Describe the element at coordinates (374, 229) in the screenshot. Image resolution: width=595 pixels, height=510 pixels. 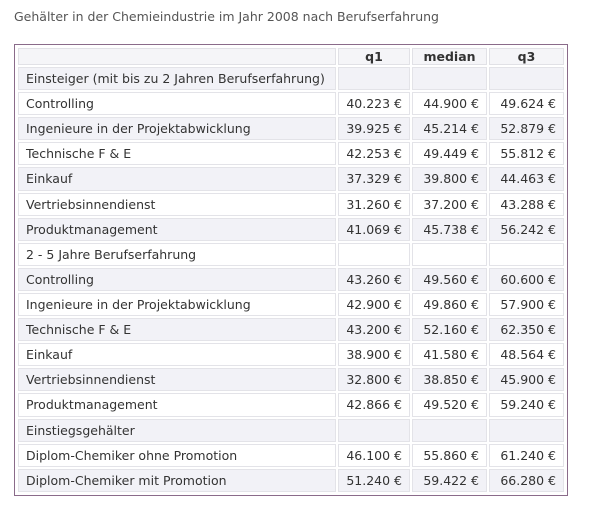
I see `cell-q1: 41.069 €` at that location.